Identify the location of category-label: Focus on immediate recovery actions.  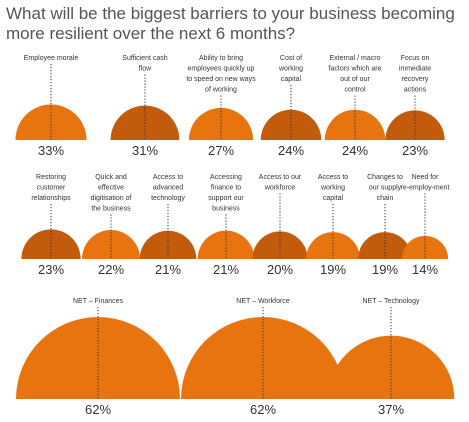
(415, 74).